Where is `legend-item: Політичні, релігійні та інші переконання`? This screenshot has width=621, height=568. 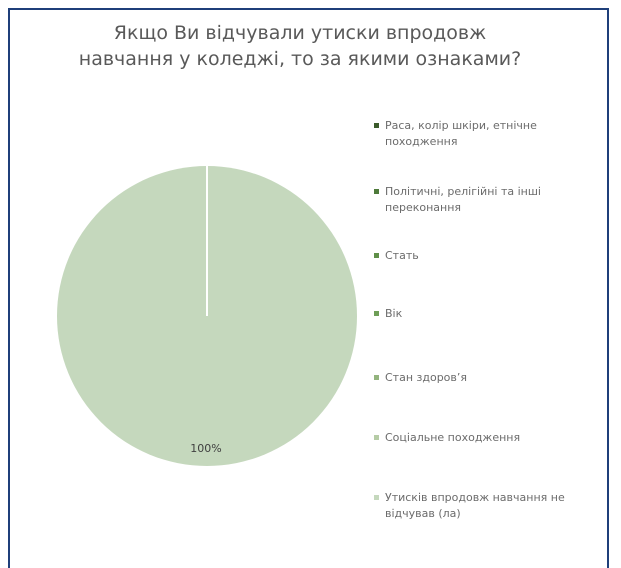 legend-item: Політичні, релігійні та інші переконання is located at coordinates (479, 200).